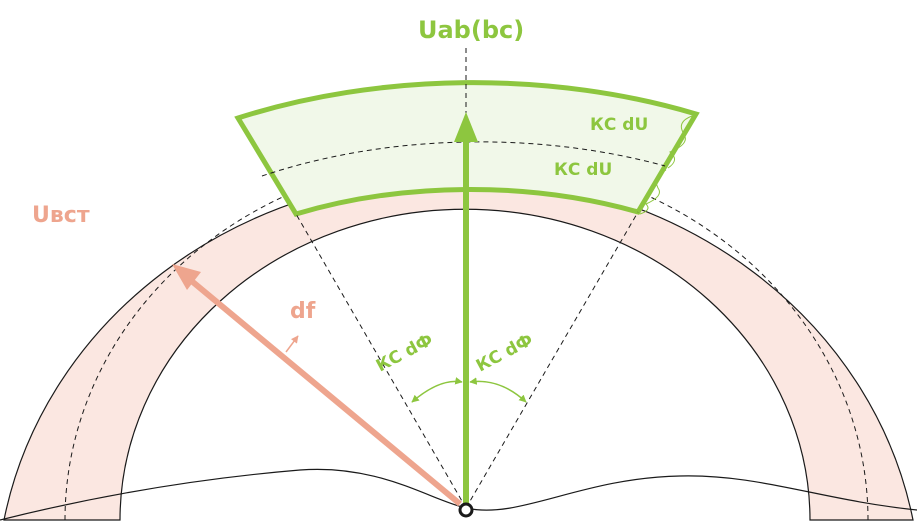 This screenshot has width=917, height=522. I want to click on left-boundary-dash, so click(381, 361).